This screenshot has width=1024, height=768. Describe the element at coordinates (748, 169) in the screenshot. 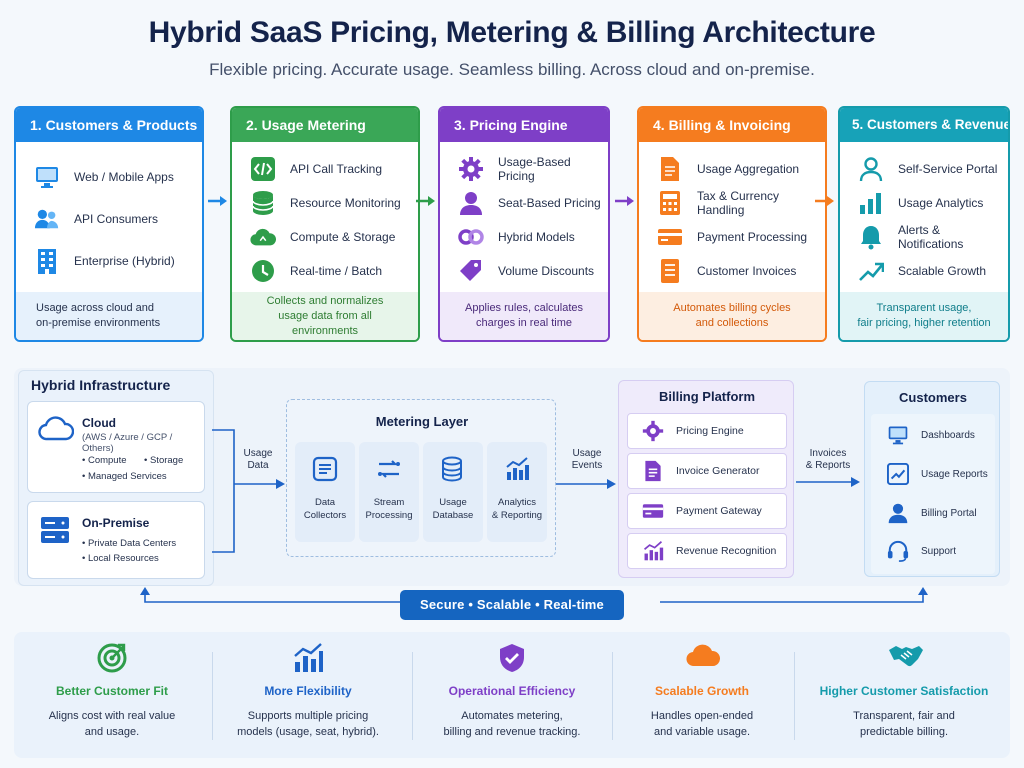

I see `card-item-label: Usage Aggregation` at that location.